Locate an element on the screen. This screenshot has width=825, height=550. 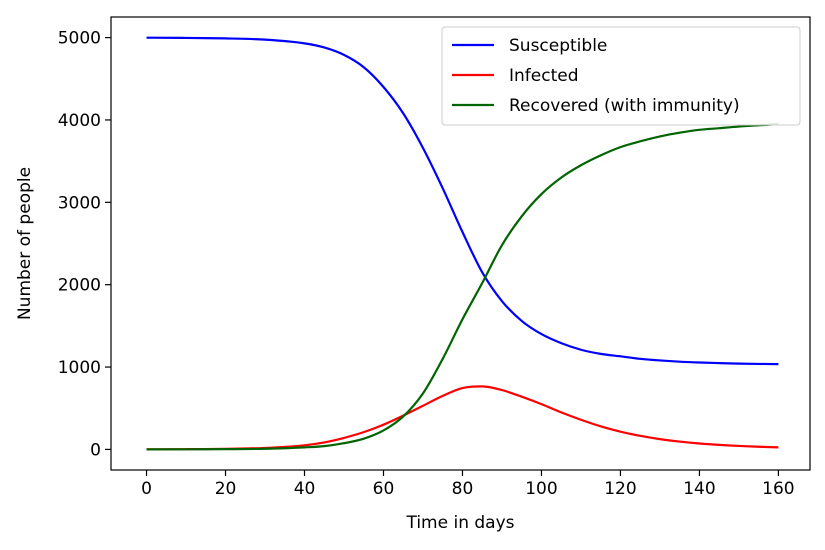
legend-box is located at coordinates (621, 76).